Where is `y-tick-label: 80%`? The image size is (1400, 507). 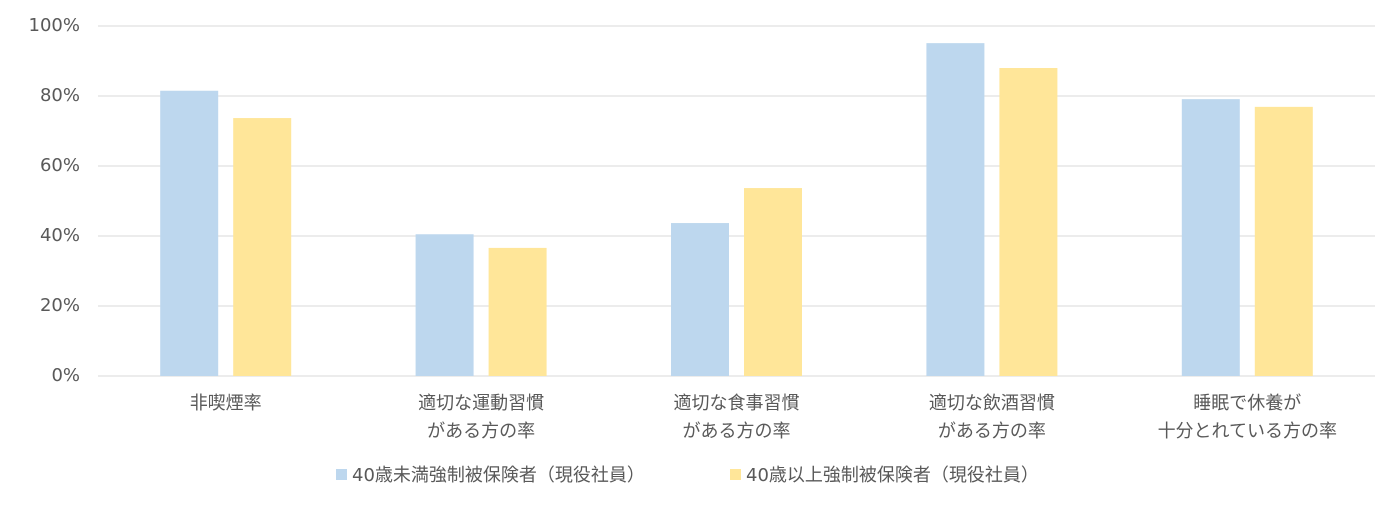 y-tick-label: 80% is located at coordinates (60, 95).